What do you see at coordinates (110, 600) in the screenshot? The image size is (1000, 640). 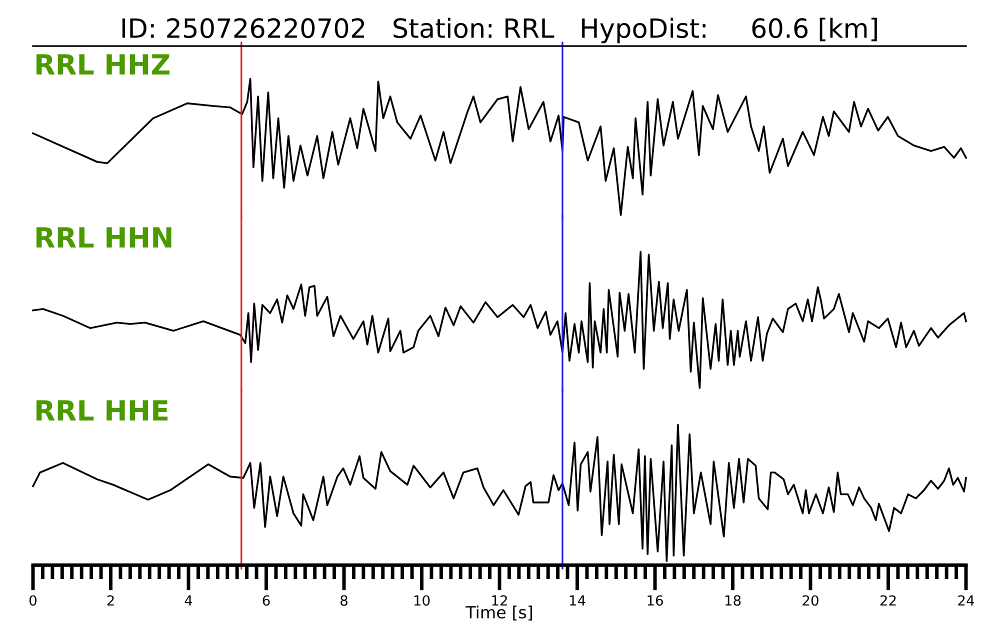 I see `x-tick-label: 2` at bounding box center [110, 600].